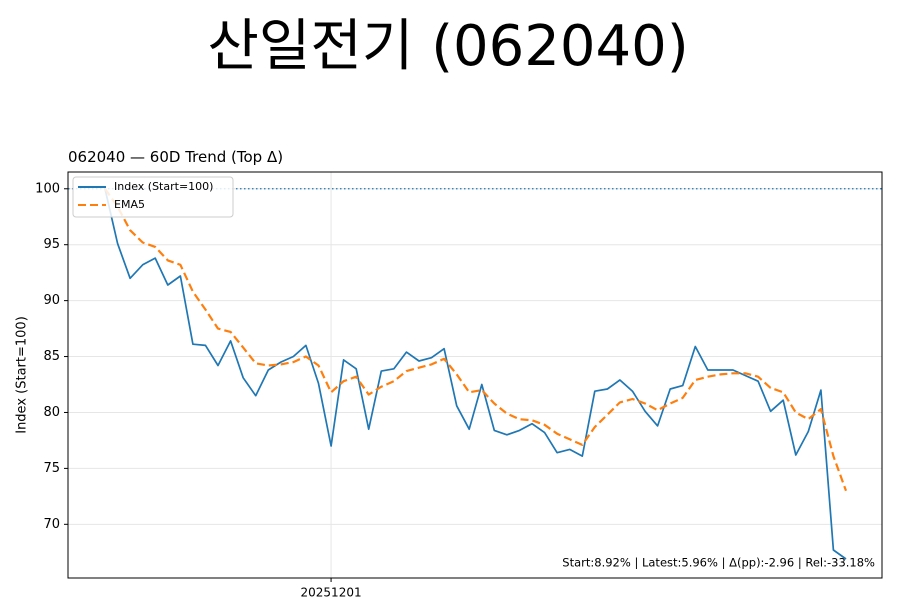 The height and width of the screenshot is (607, 897). What do you see at coordinates (153, 197) in the screenshot?
I see `legend-box` at bounding box center [153, 197].